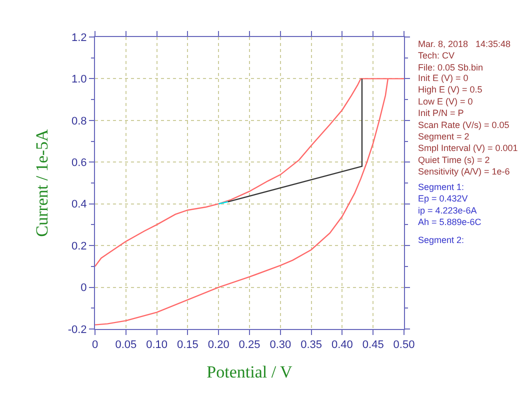 This screenshot has width=532, height=410. What do you see at coordinates (79, 246) in the screenshot?
I see `y-tick-label: 0.2` at bounding box center [79, 246].